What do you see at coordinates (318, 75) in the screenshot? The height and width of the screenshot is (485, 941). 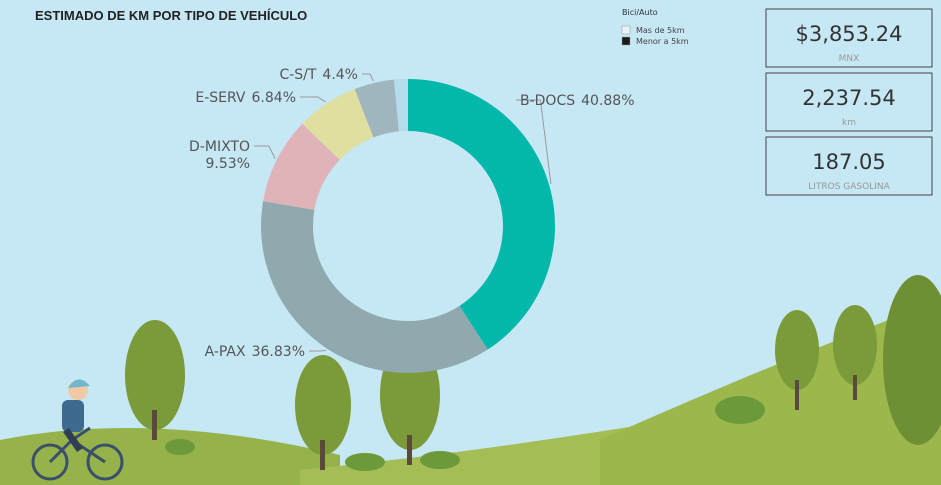 I see `data-label: C-S/T 4.4%` at bounding box center [318, 75].